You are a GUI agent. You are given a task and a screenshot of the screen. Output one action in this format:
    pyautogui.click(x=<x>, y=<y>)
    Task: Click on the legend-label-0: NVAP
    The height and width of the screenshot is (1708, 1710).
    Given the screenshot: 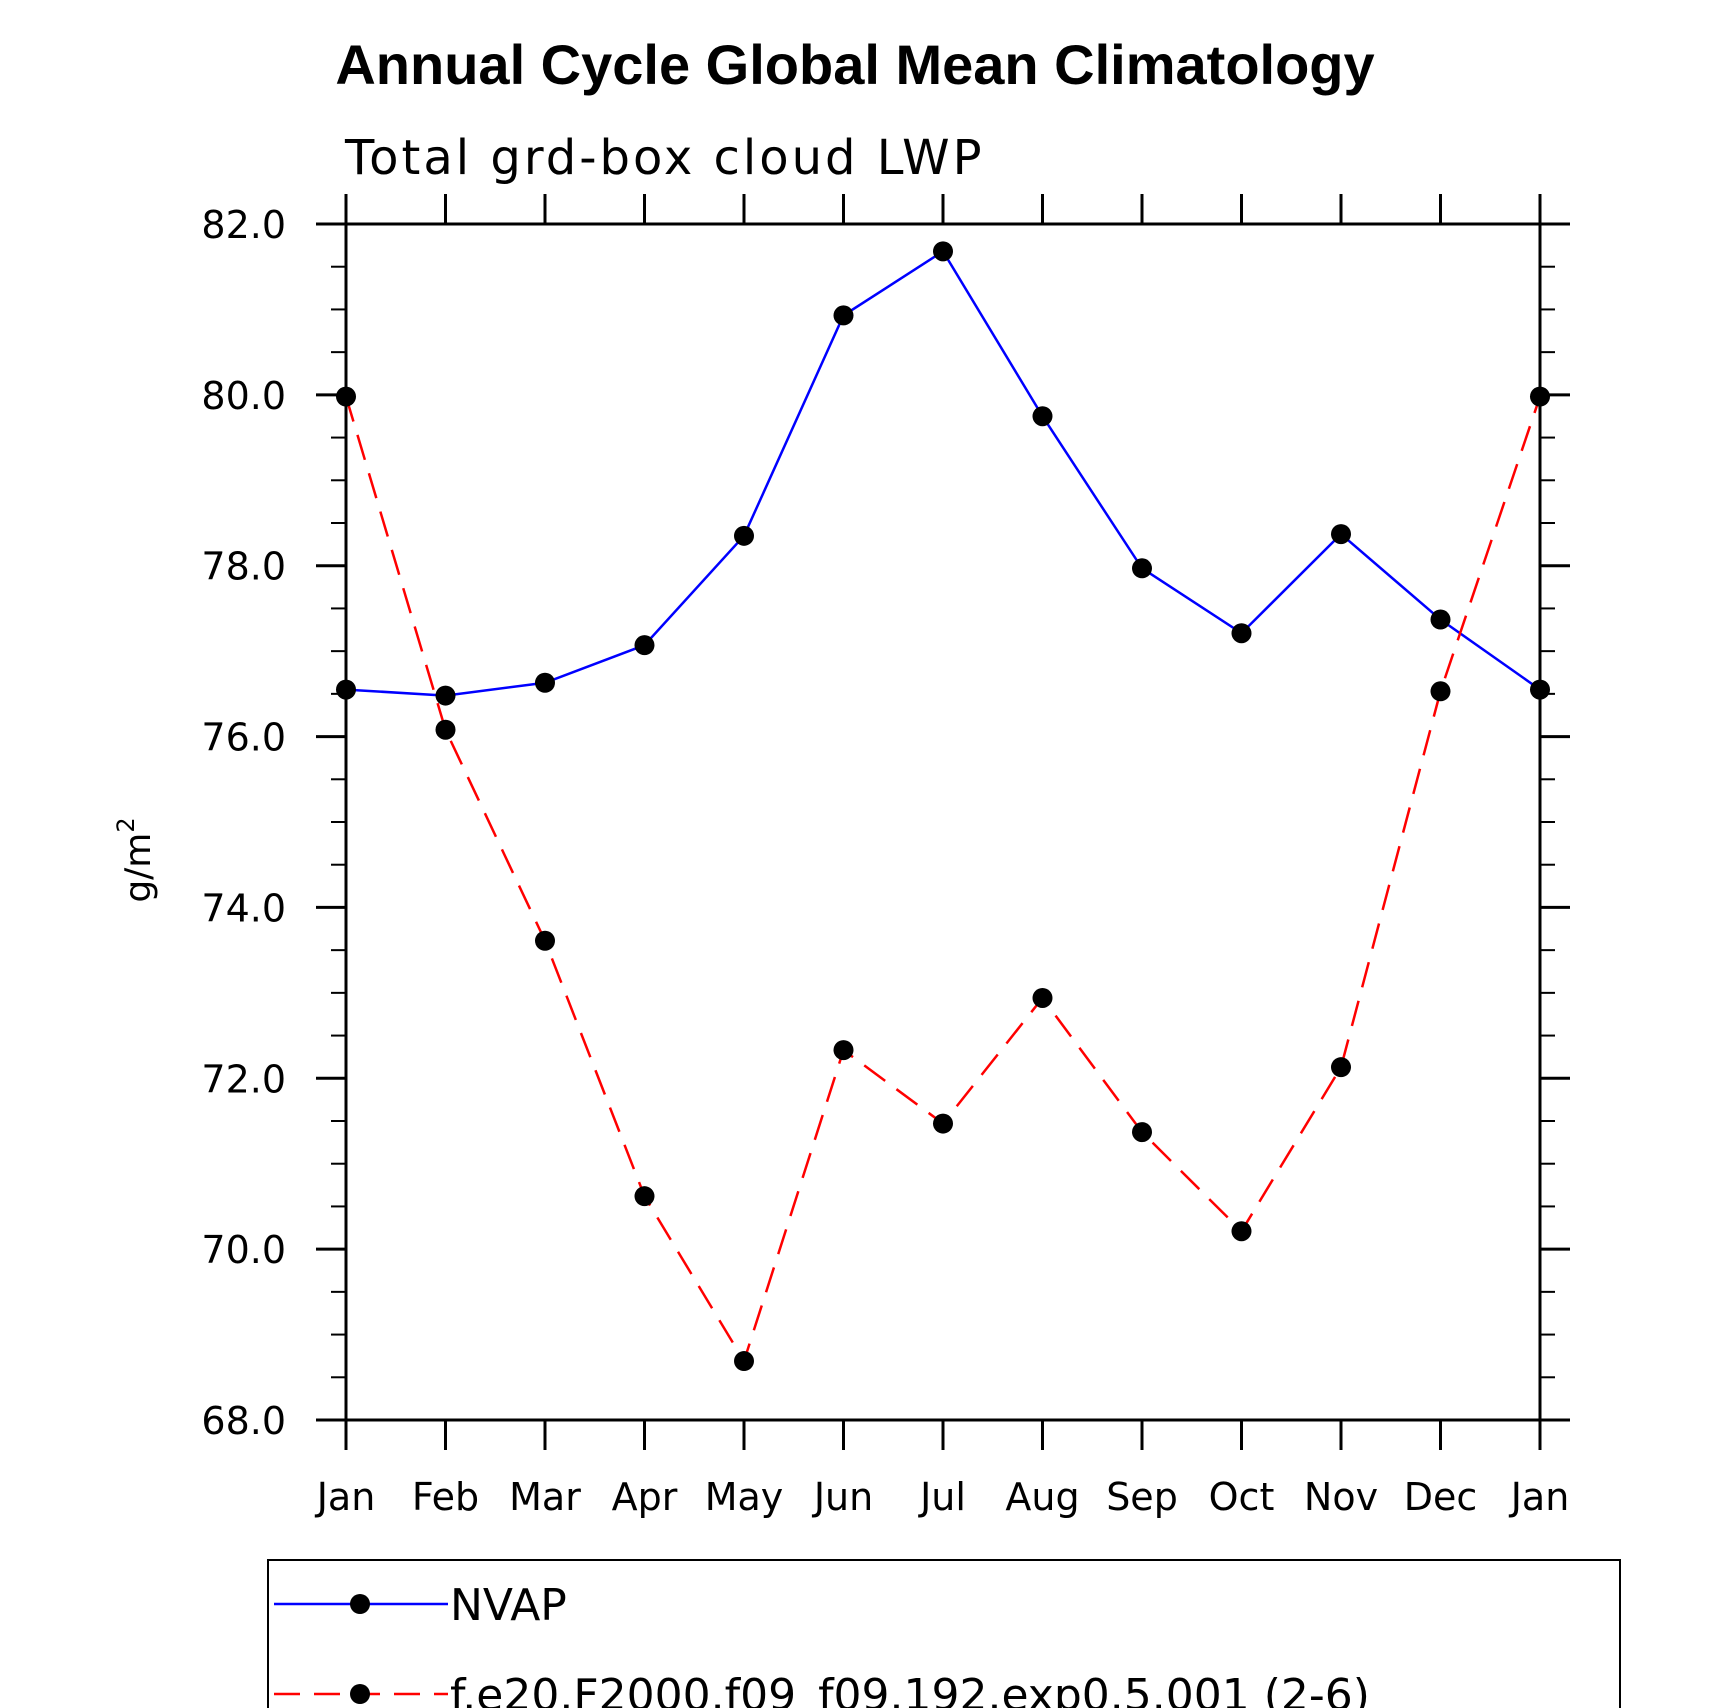 What is the action you would take?
    pyautogui.click(x=508, y=1605)
    